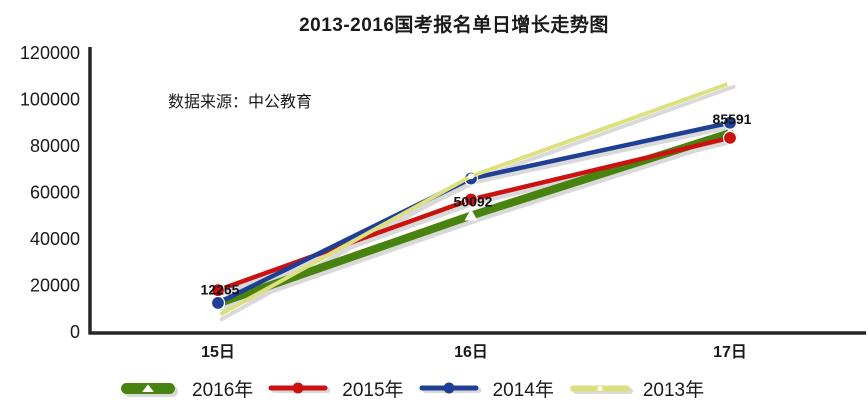 The height and width of the screenshot is (412, 868). Describe the element at coordinates (454, 25) in the screenshot. I see `chart-title: 2013-2016国考报名单日增长走势图` at that location.